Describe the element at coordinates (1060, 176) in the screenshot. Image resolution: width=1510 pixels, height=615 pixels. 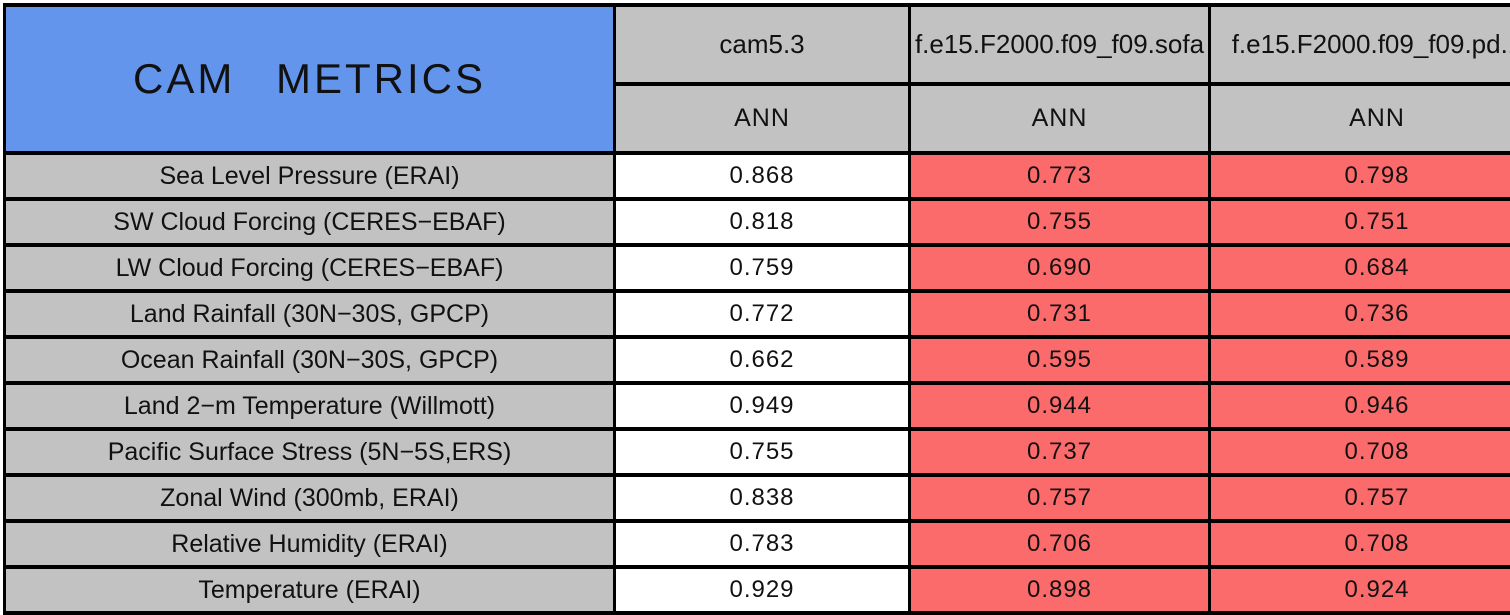
I see `metric-value: 0.773` at that location.